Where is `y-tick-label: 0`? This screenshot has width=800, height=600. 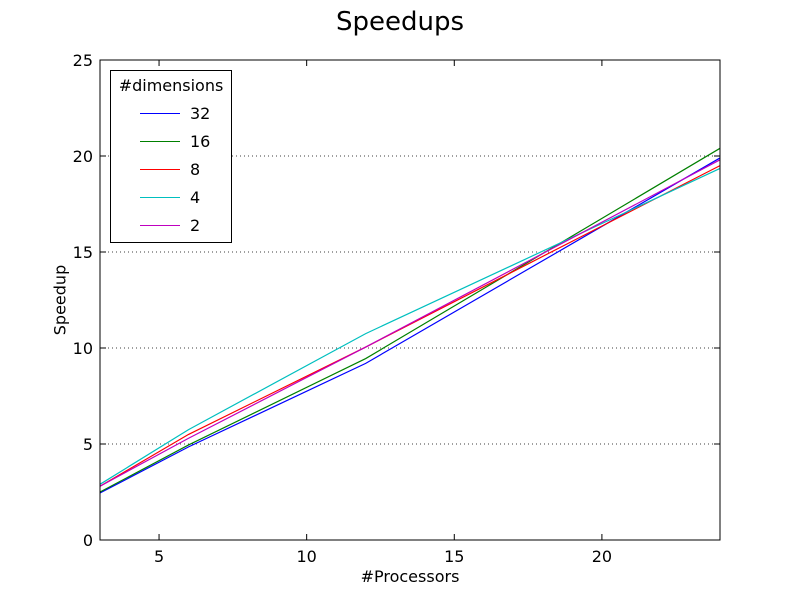 y-tick-label: 0 is located at coordinates (88, 540).